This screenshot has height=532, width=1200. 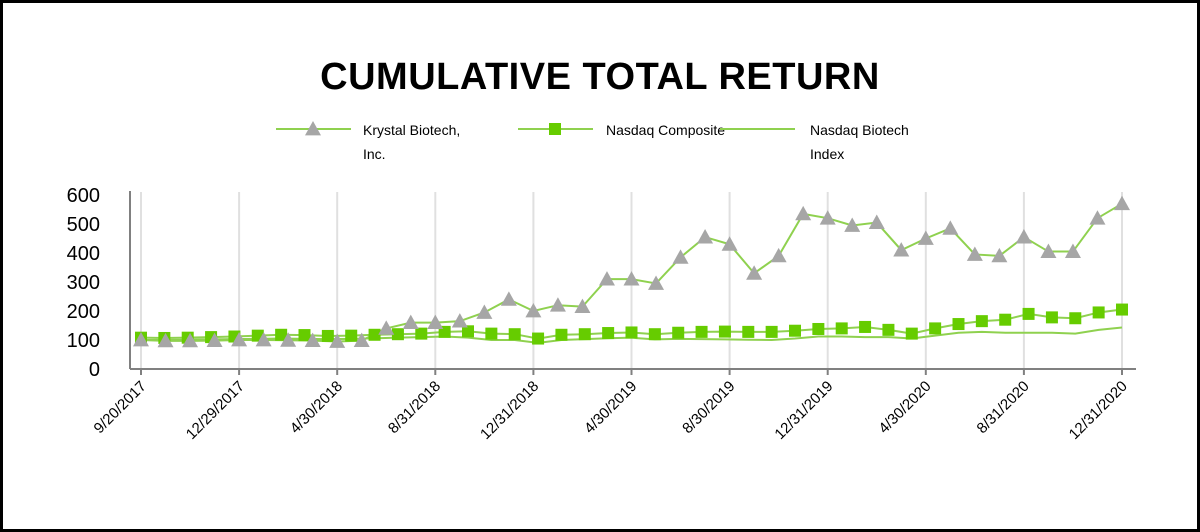 I want to click on x-tick-label: 8/31/2018, so click(x=414, y=407).